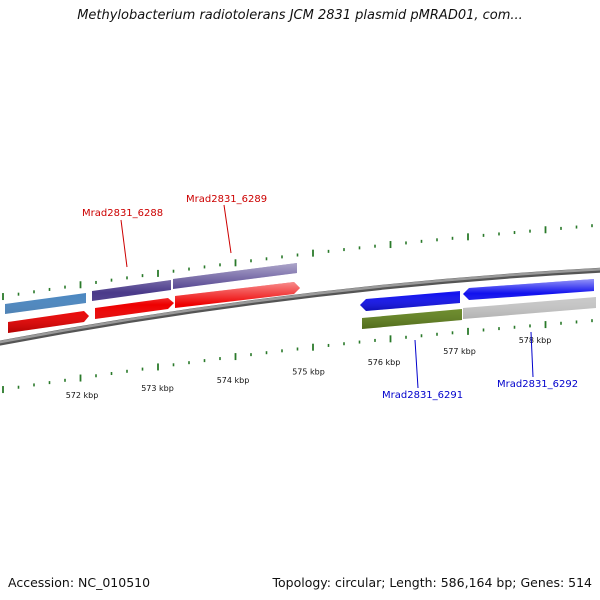 This screenshot has height=600, width=600. Describe the element at coordinates (477, 295) in the screenshot. I see `cds-reverse` at that location.